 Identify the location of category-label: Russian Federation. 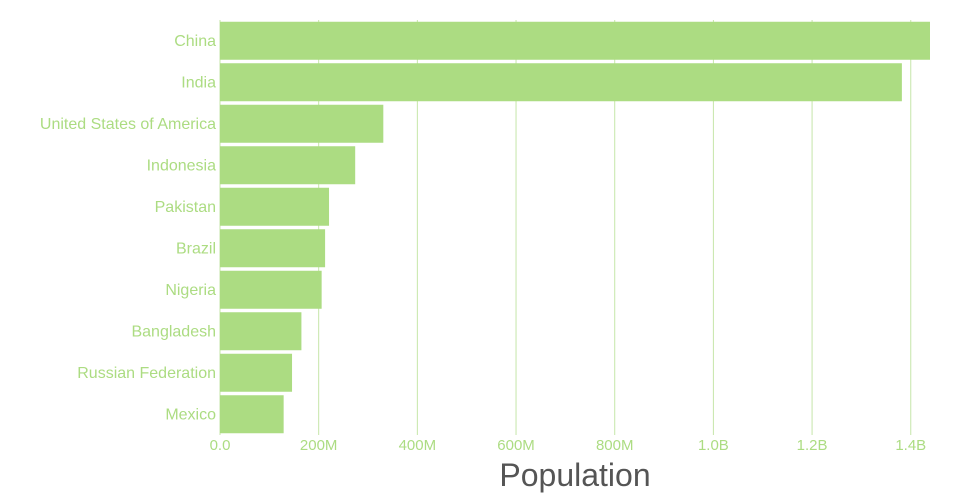
(146, 373).